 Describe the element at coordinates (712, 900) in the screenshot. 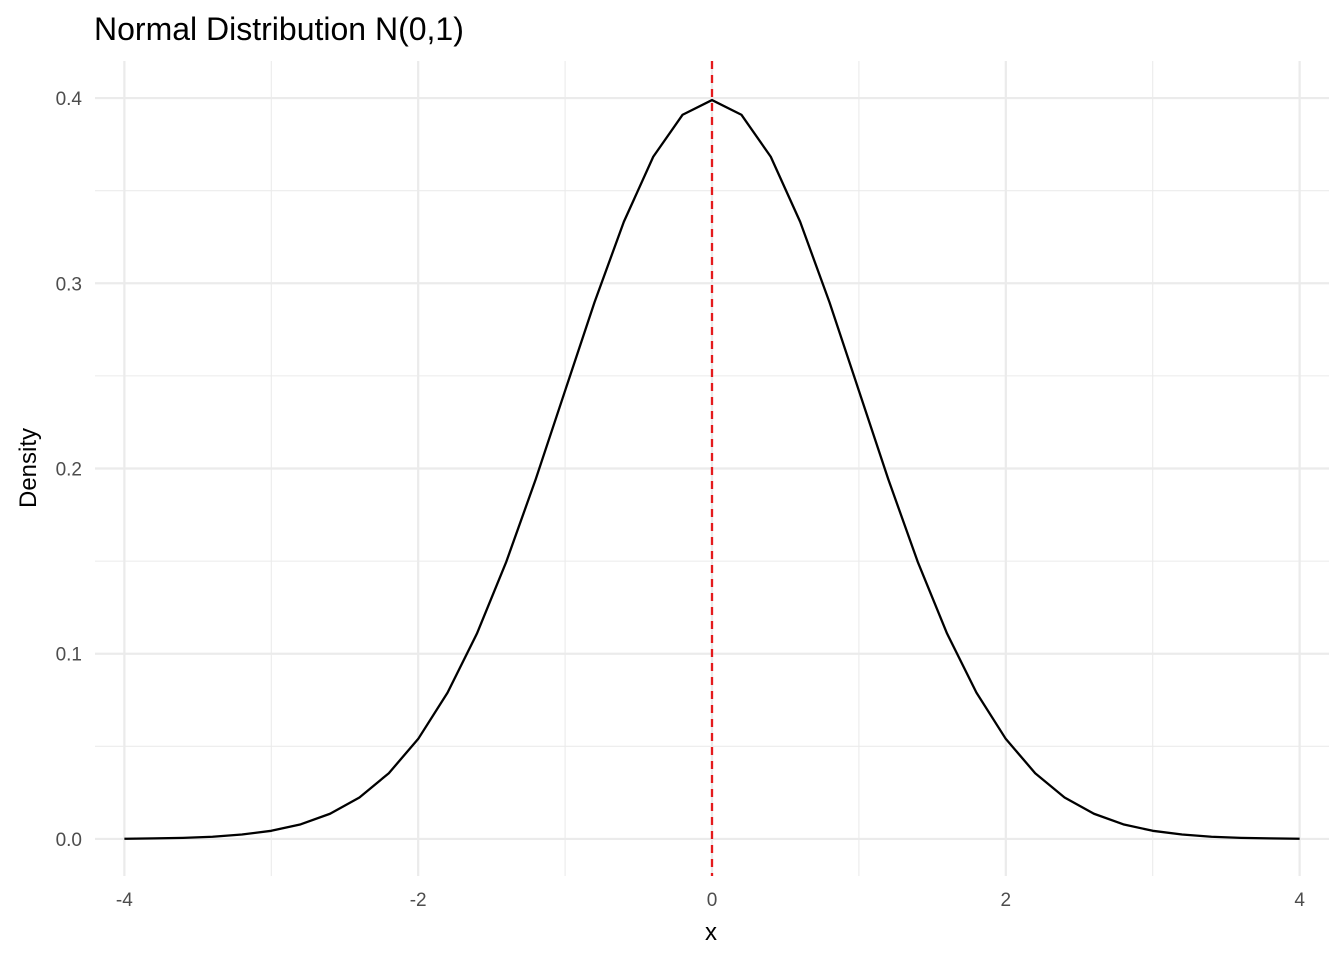

I see `x-tick-label: 0` at that location.